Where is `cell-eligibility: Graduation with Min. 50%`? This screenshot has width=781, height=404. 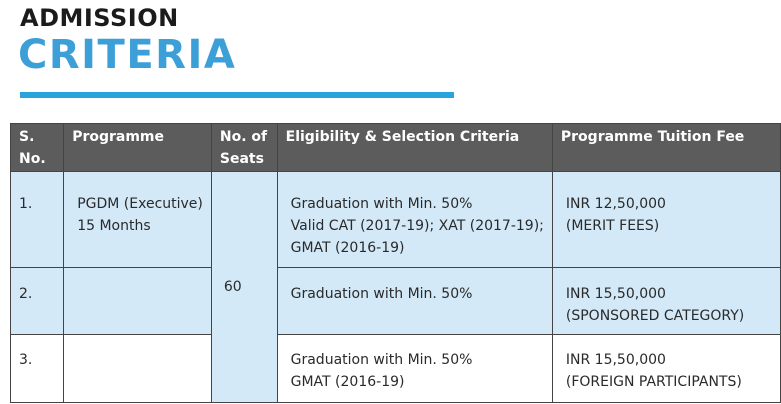 cell-eligibility: Graduation with Min. 50% is located at coordinates (414, 301).